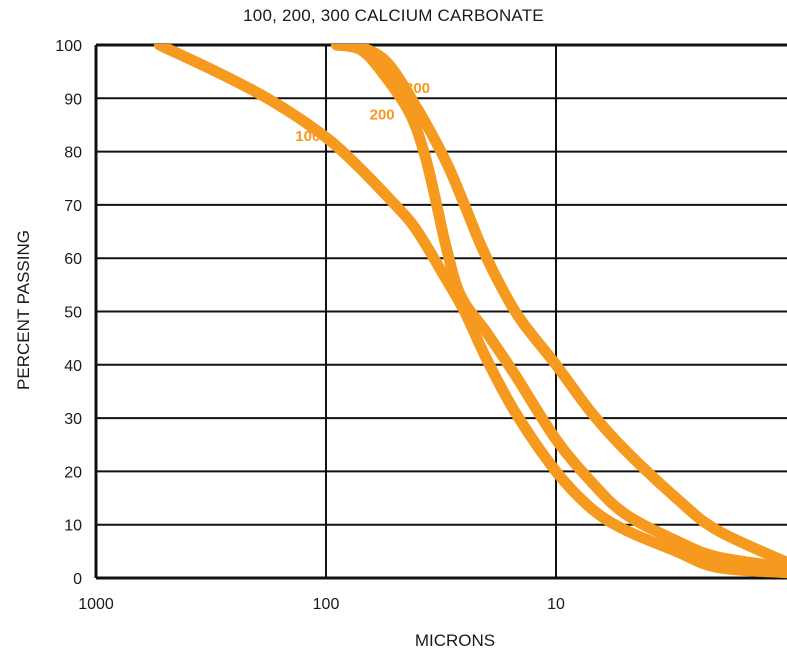 Image resolution: width=787 pixels, height=655 pixels. Describe the element at coordinates (68, 46) in the screenshot. I see `y-tick-label: 100` at that location.